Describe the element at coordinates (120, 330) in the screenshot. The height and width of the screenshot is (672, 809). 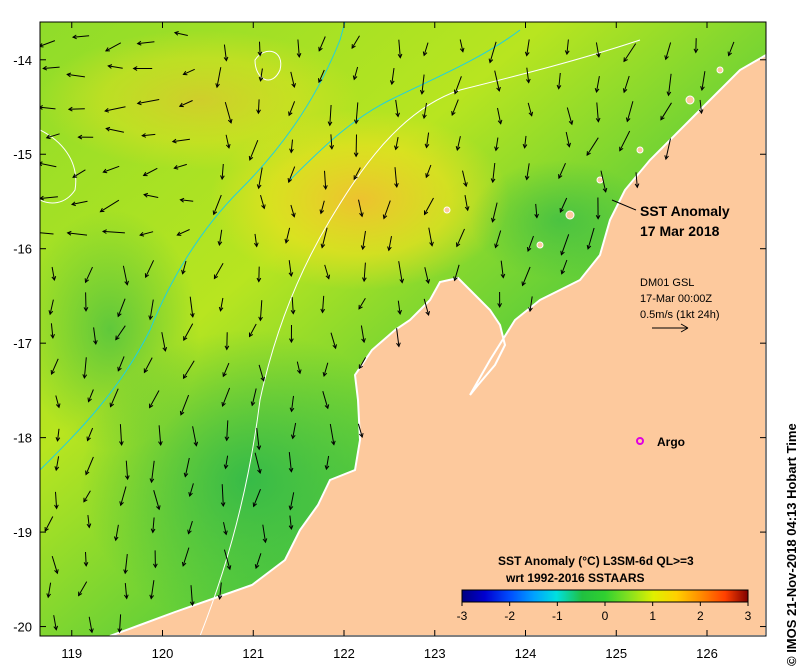
I see `cool-anomaly-patch-west` at that location.